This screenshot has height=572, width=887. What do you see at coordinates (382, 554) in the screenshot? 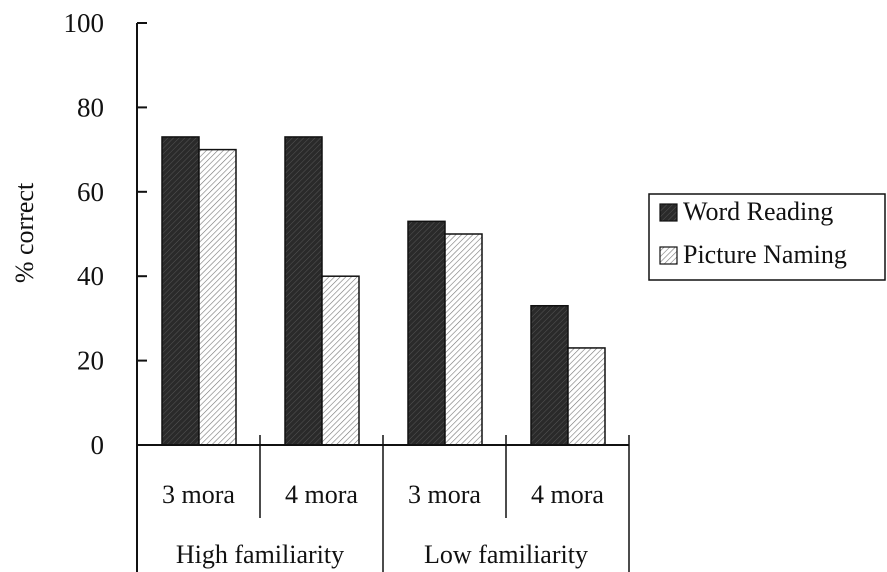
I see `group-labels: High familiarity Low familiarity` at bounding box center [382, 554].